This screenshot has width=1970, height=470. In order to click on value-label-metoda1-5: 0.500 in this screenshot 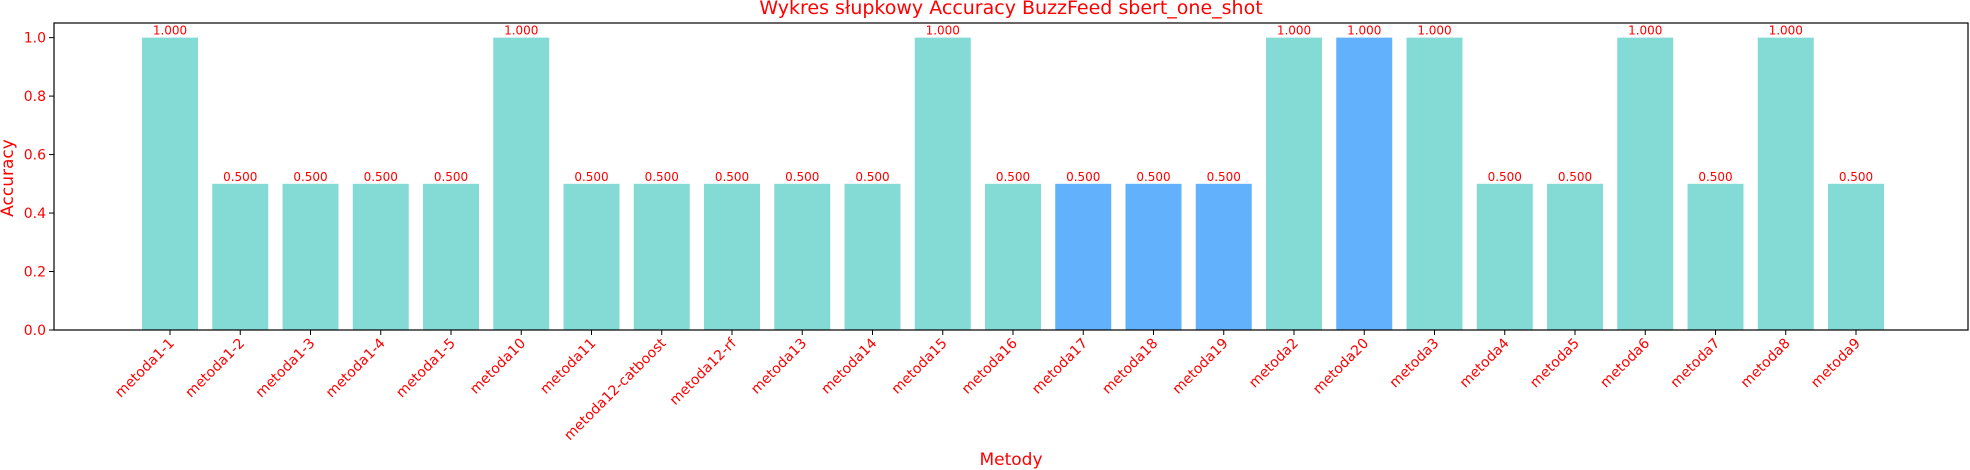, I will do `click(451, 177)`.